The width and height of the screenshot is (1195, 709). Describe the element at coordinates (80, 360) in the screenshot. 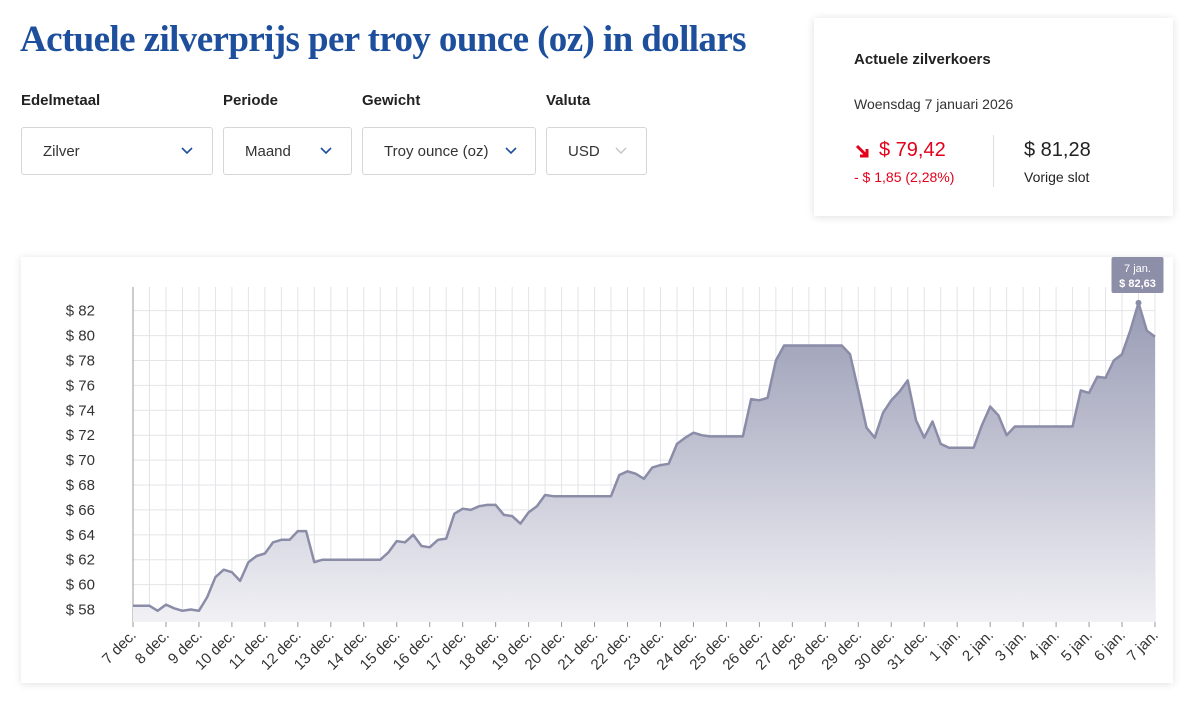

I see `y-tick-label: $ 78` at that location.